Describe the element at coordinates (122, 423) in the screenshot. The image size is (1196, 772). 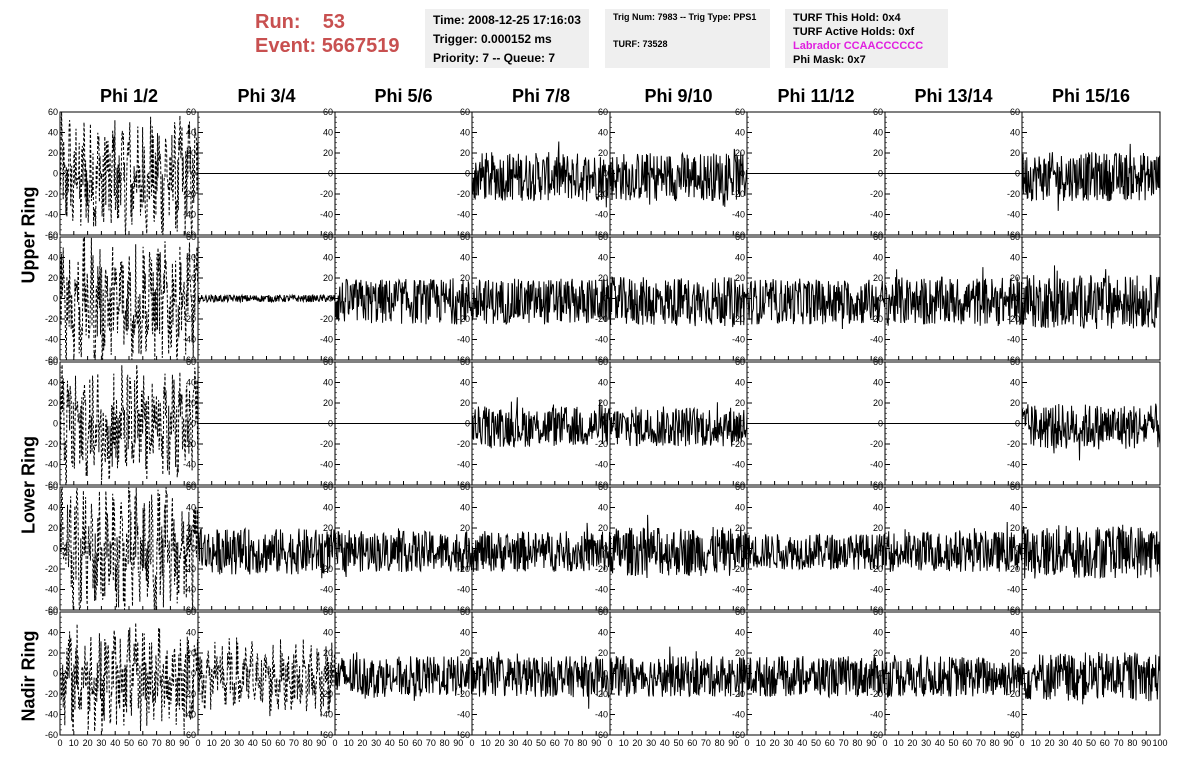
I see `panel-lower-a-phi-col-1: -60 -40 -20 0 20 40 60` at that location.